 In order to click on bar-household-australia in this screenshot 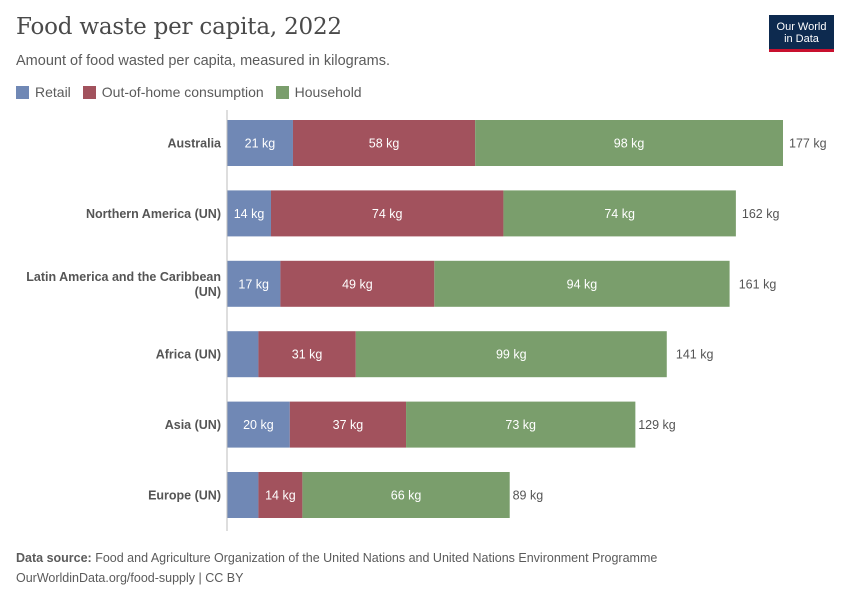, I will do `click(629, 143)`.